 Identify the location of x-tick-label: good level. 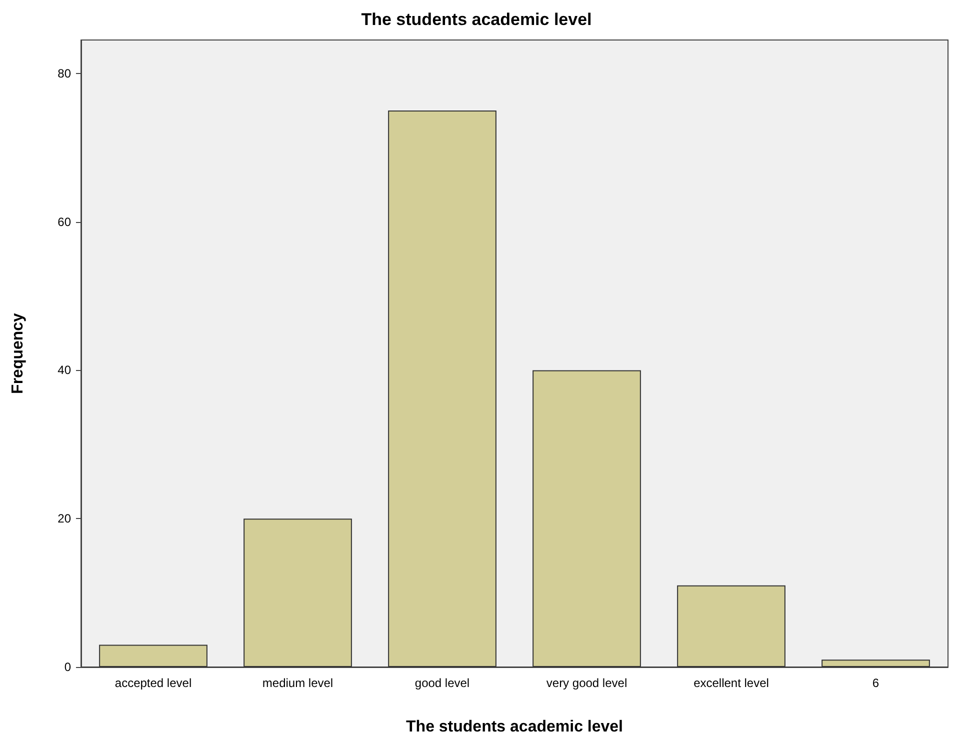
(442, 683).